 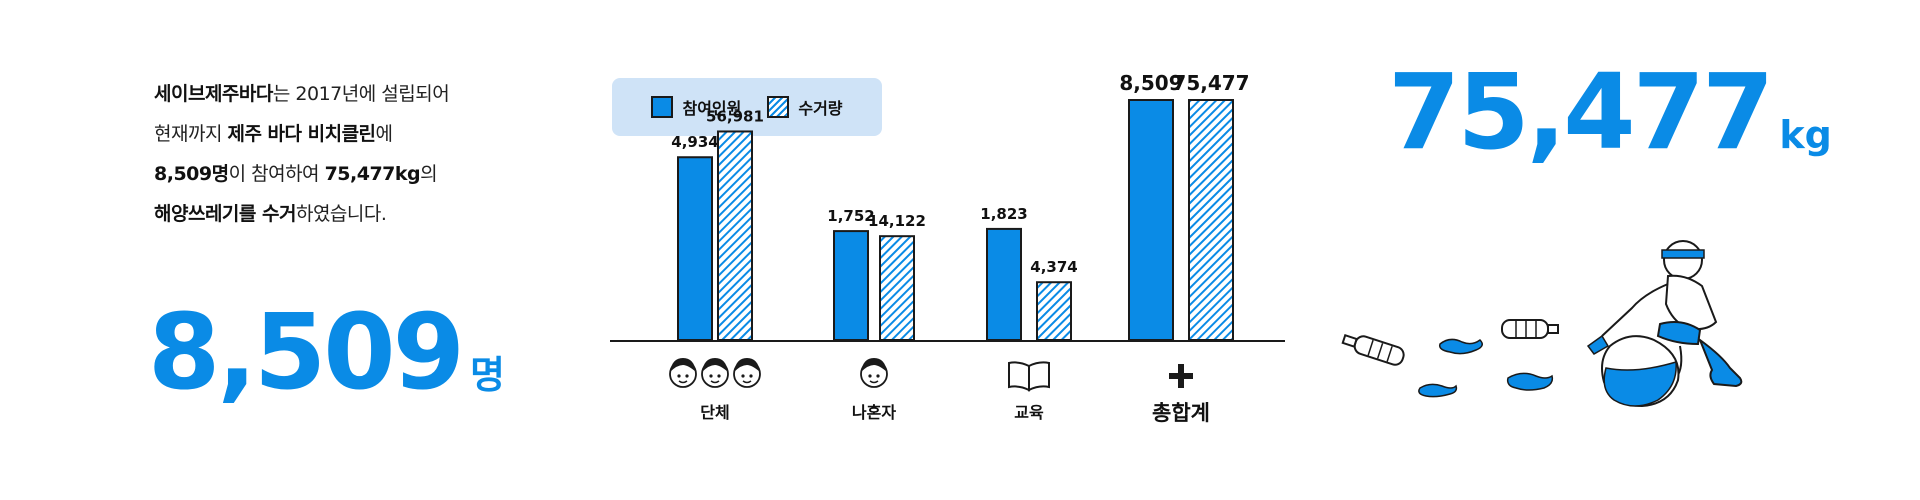 I want to click on intro-line-3-mid: 이 참여하여, so click(x=276, y=174).